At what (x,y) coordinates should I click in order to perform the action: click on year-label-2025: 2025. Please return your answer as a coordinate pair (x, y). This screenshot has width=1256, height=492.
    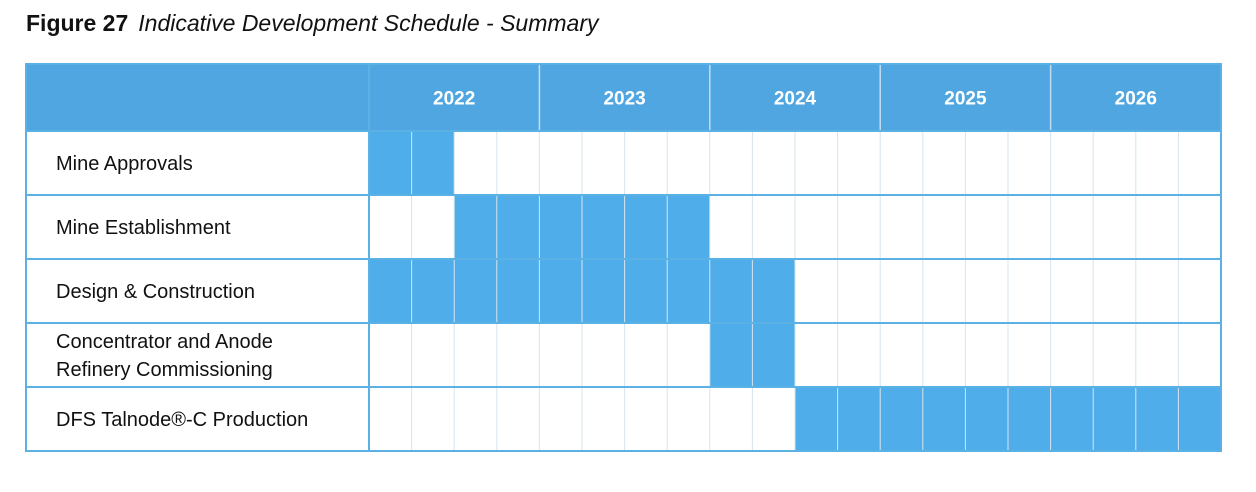
    Looking at the image, I should click on (965, 99).